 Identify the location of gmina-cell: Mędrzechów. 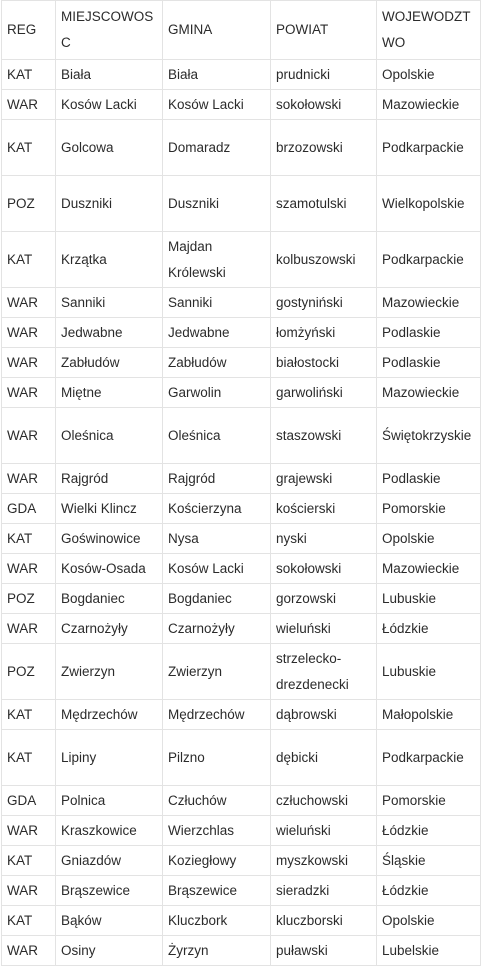
(216, 714).